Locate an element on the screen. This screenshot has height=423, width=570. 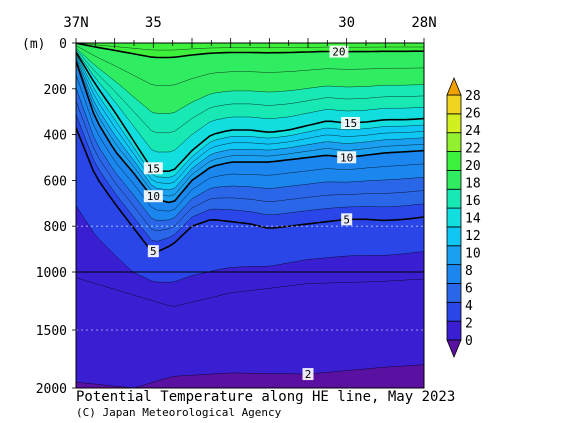
top-axis: 37N 35 30 28N is located at coordinates (250, 31).